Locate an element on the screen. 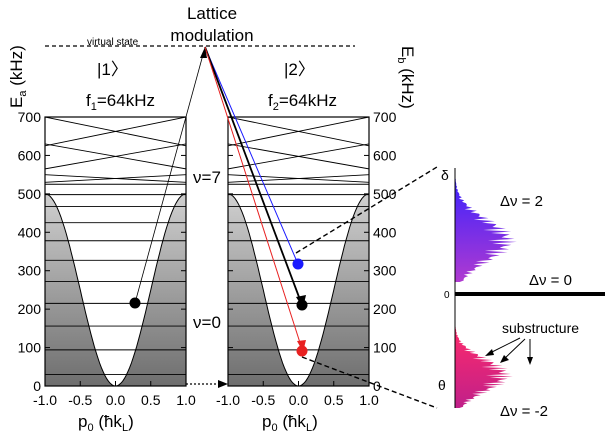 Image resolution: width=605 pixels, height=437 pixels. spectrum-label-plus: Δν = 2 is located at coordinates (521, 201).